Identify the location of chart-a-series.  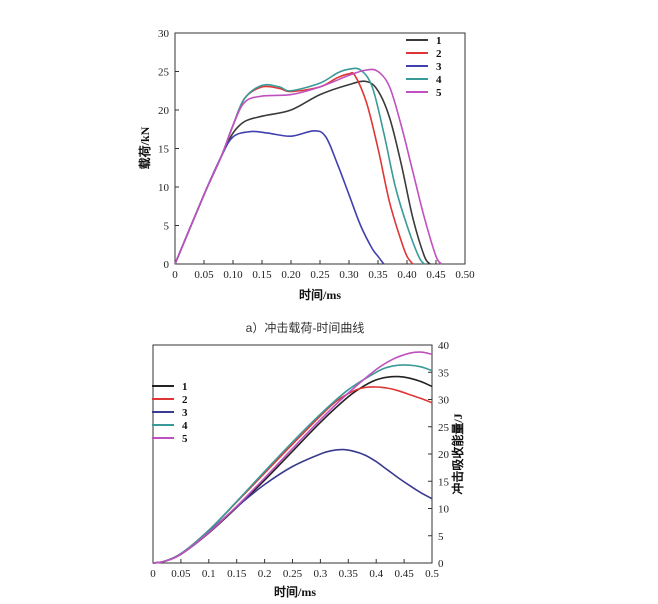
(308, 166).